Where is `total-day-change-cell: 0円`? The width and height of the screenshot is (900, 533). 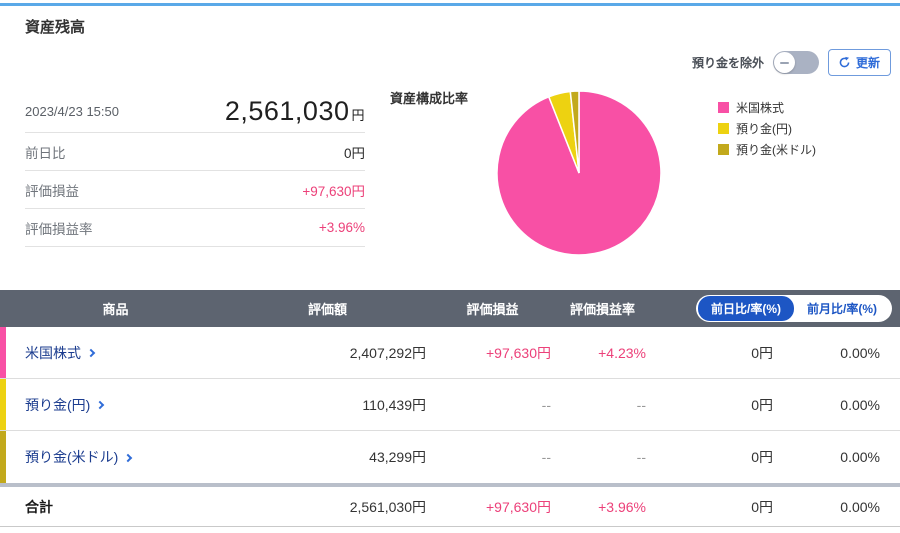 total-day-change-cell: 0円 is located at coordinates (762, 506).